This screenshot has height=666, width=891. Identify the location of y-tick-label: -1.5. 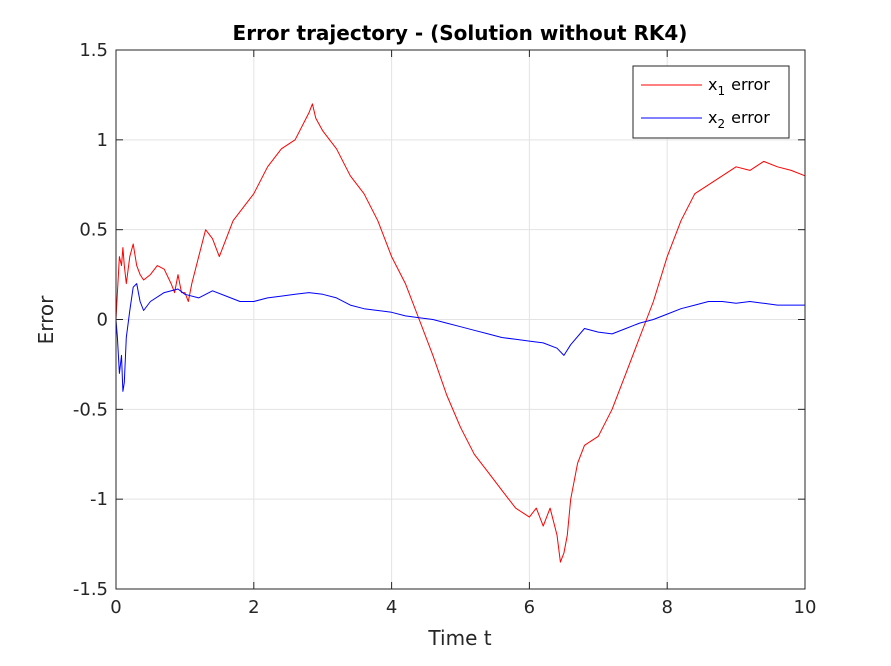
(90, 589).